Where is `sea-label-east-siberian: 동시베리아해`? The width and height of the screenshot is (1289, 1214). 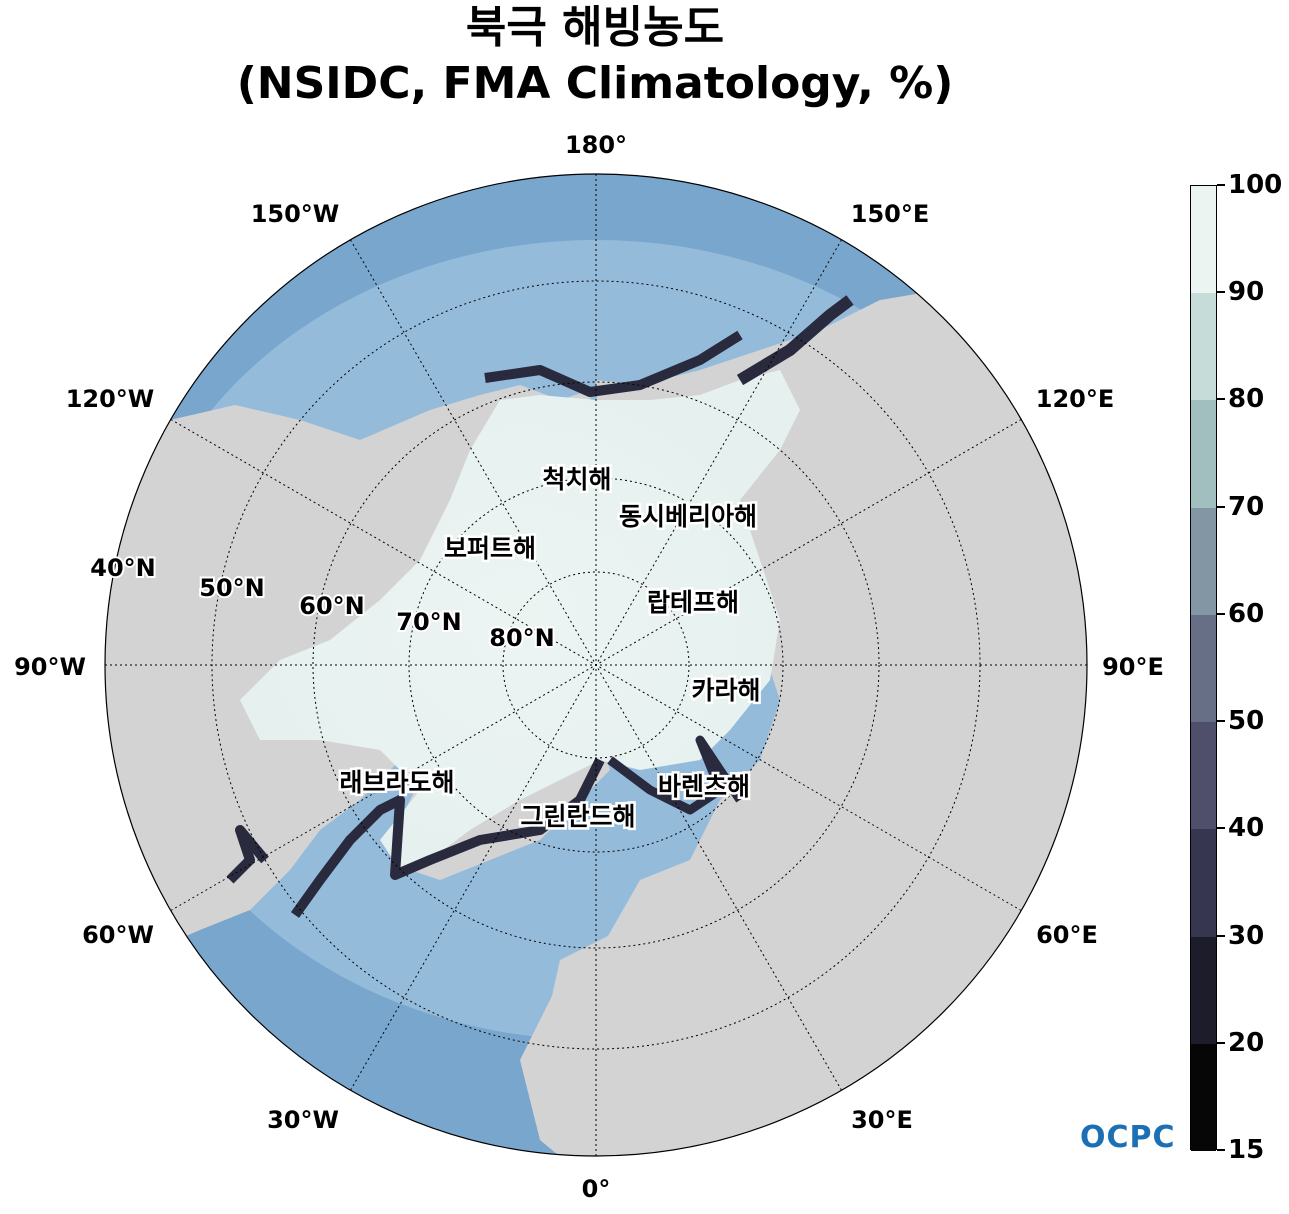 sea-label-east-siberian: 동시베리아해 is located at coordinates (688, 516).